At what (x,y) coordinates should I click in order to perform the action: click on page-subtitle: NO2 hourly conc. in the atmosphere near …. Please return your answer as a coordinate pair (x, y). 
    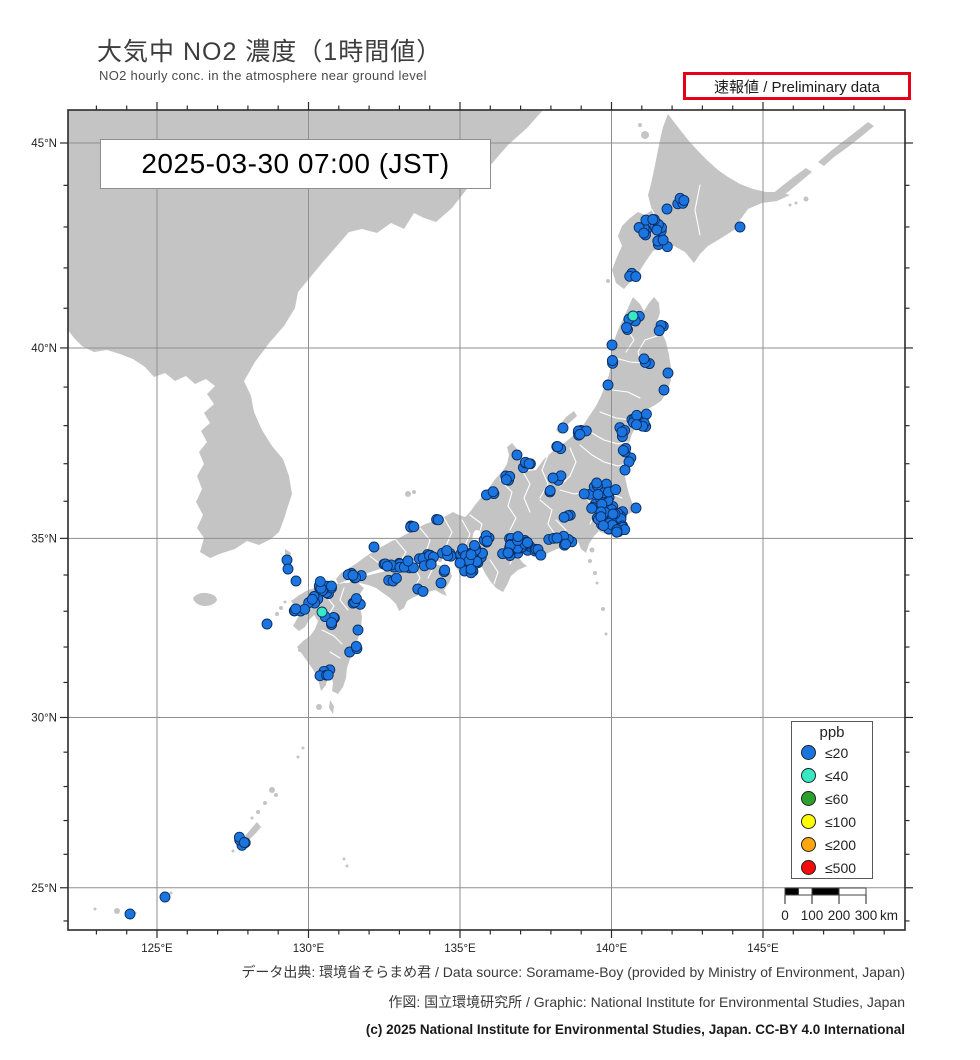
    Looking at the image, I should click on (263, 75).